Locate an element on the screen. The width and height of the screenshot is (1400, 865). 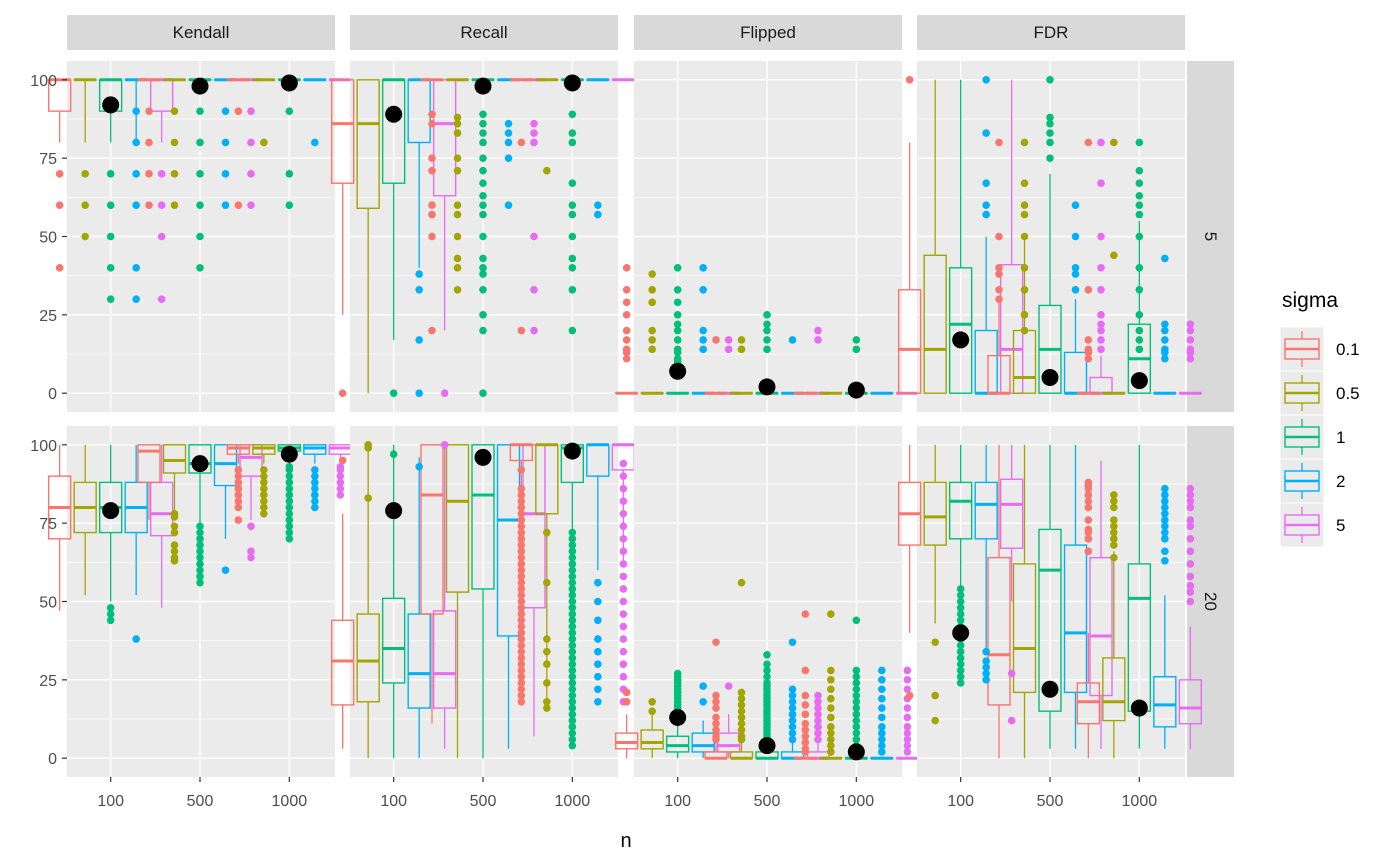
x-tick-label: 100 is located at coordinates (677, 801).